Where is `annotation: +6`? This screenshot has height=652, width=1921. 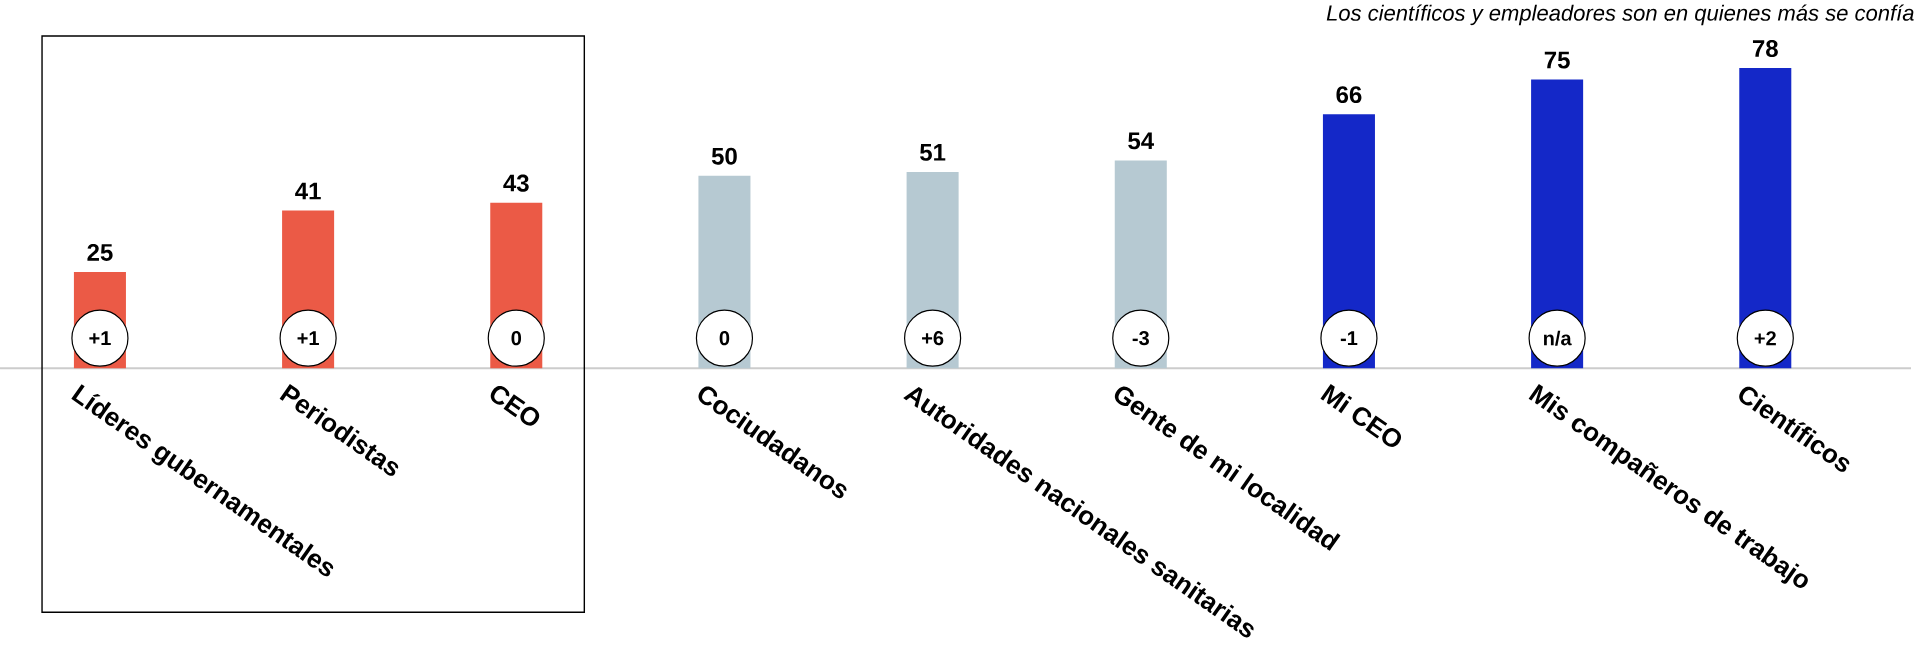
annotation: +6 is located at coordinates (933, 338).